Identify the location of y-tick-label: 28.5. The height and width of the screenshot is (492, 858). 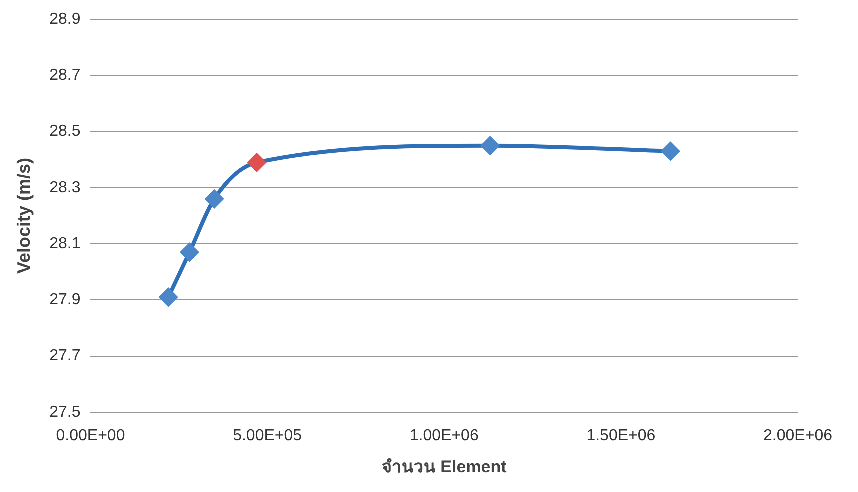
(65, 131).